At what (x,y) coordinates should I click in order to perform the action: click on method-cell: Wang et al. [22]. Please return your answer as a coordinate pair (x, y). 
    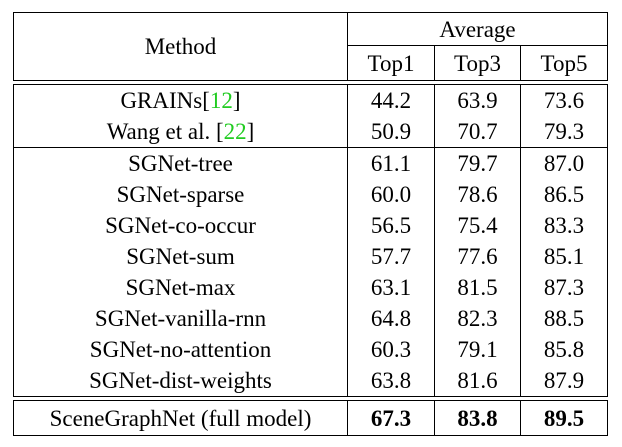
    Looking at the image, I should click on (180, 132).